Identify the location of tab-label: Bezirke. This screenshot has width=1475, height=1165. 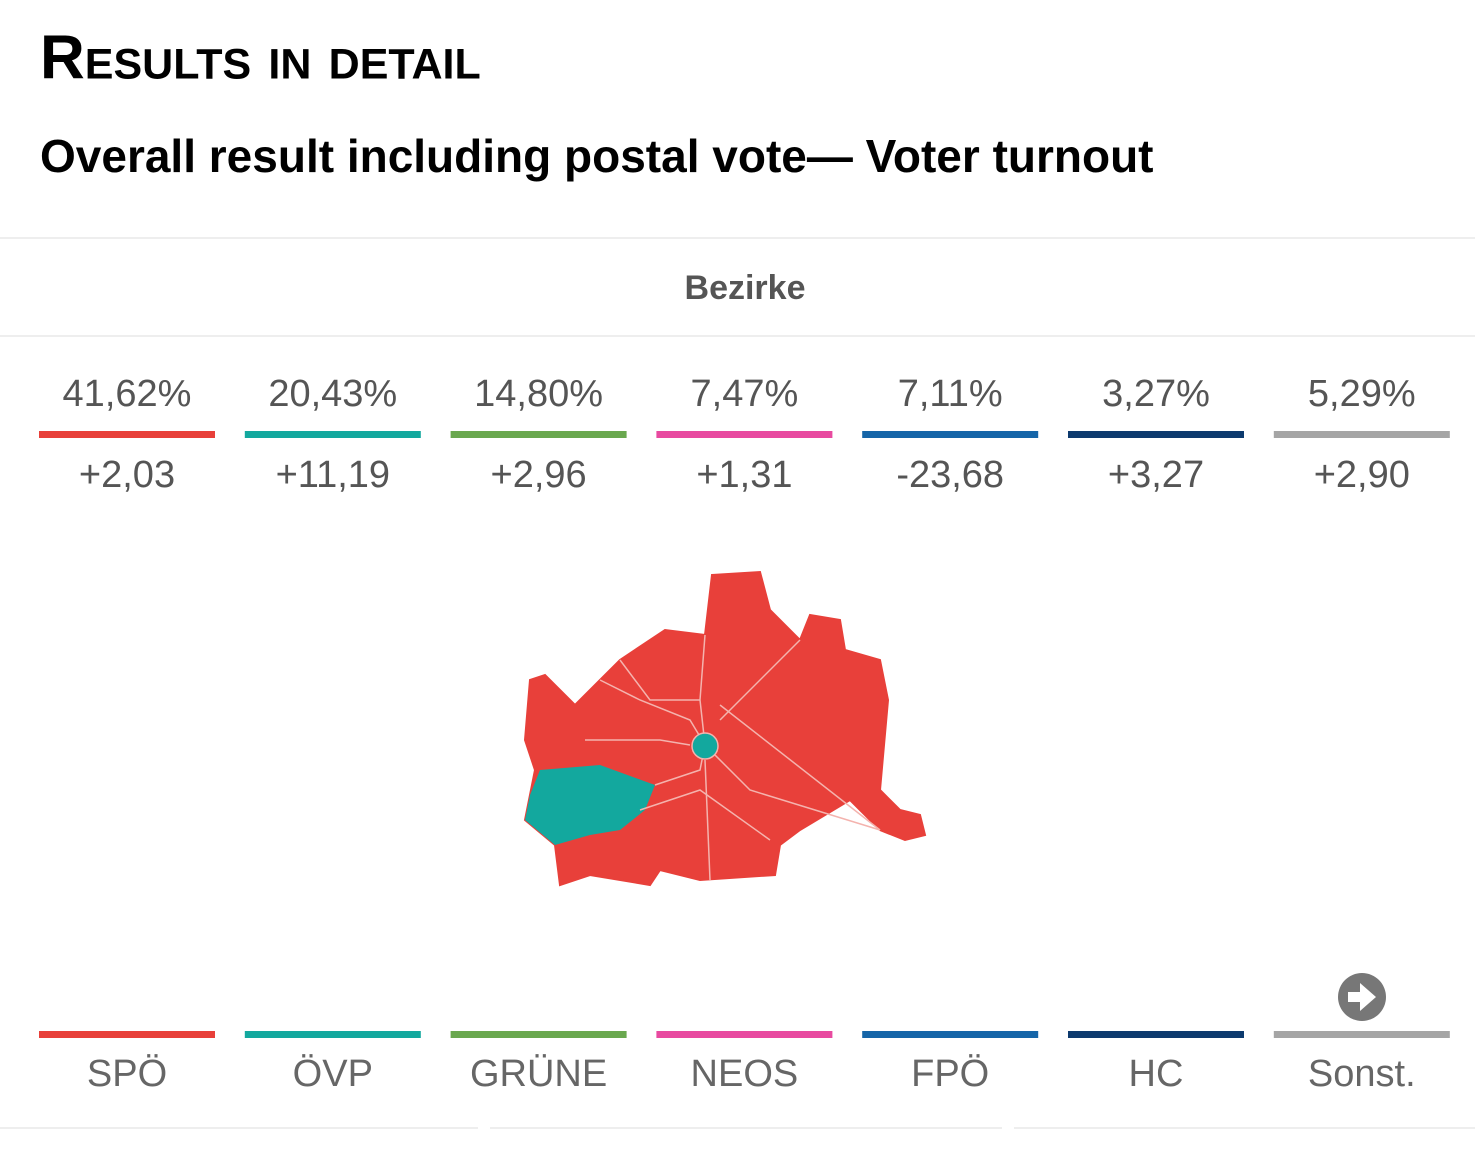
(745, 288).